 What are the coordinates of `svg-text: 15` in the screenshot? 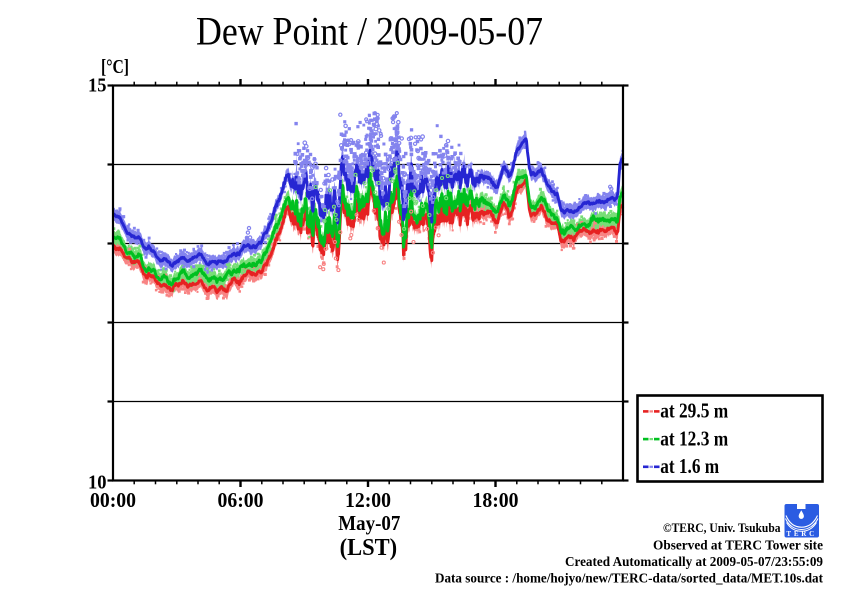 It's located at (97, 86).